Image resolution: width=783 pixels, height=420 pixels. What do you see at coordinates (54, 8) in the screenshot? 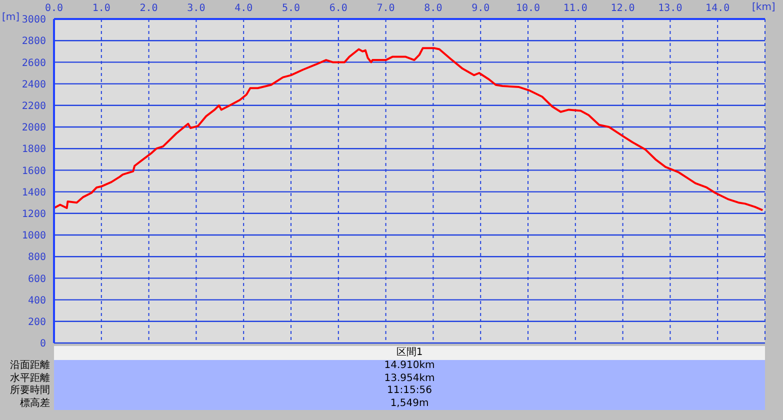
I see `x-tick-label: 0.0` at bounding box center [54, 8].